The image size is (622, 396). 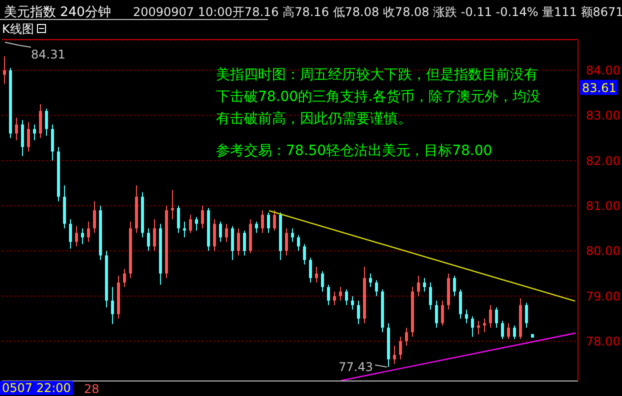 I want to click on annotation: 84.31, so click(x=48, y=54).